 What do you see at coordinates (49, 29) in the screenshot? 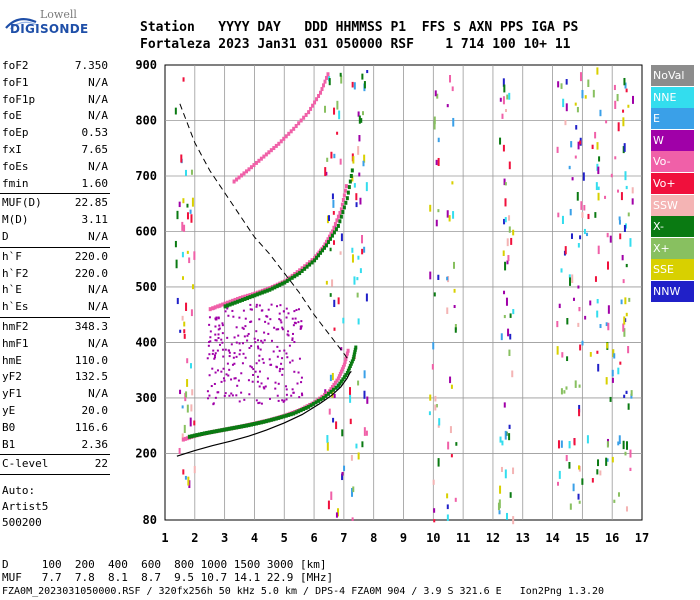
I see `logo-line2: DIGISONDE` at bounding box center [49, 29].